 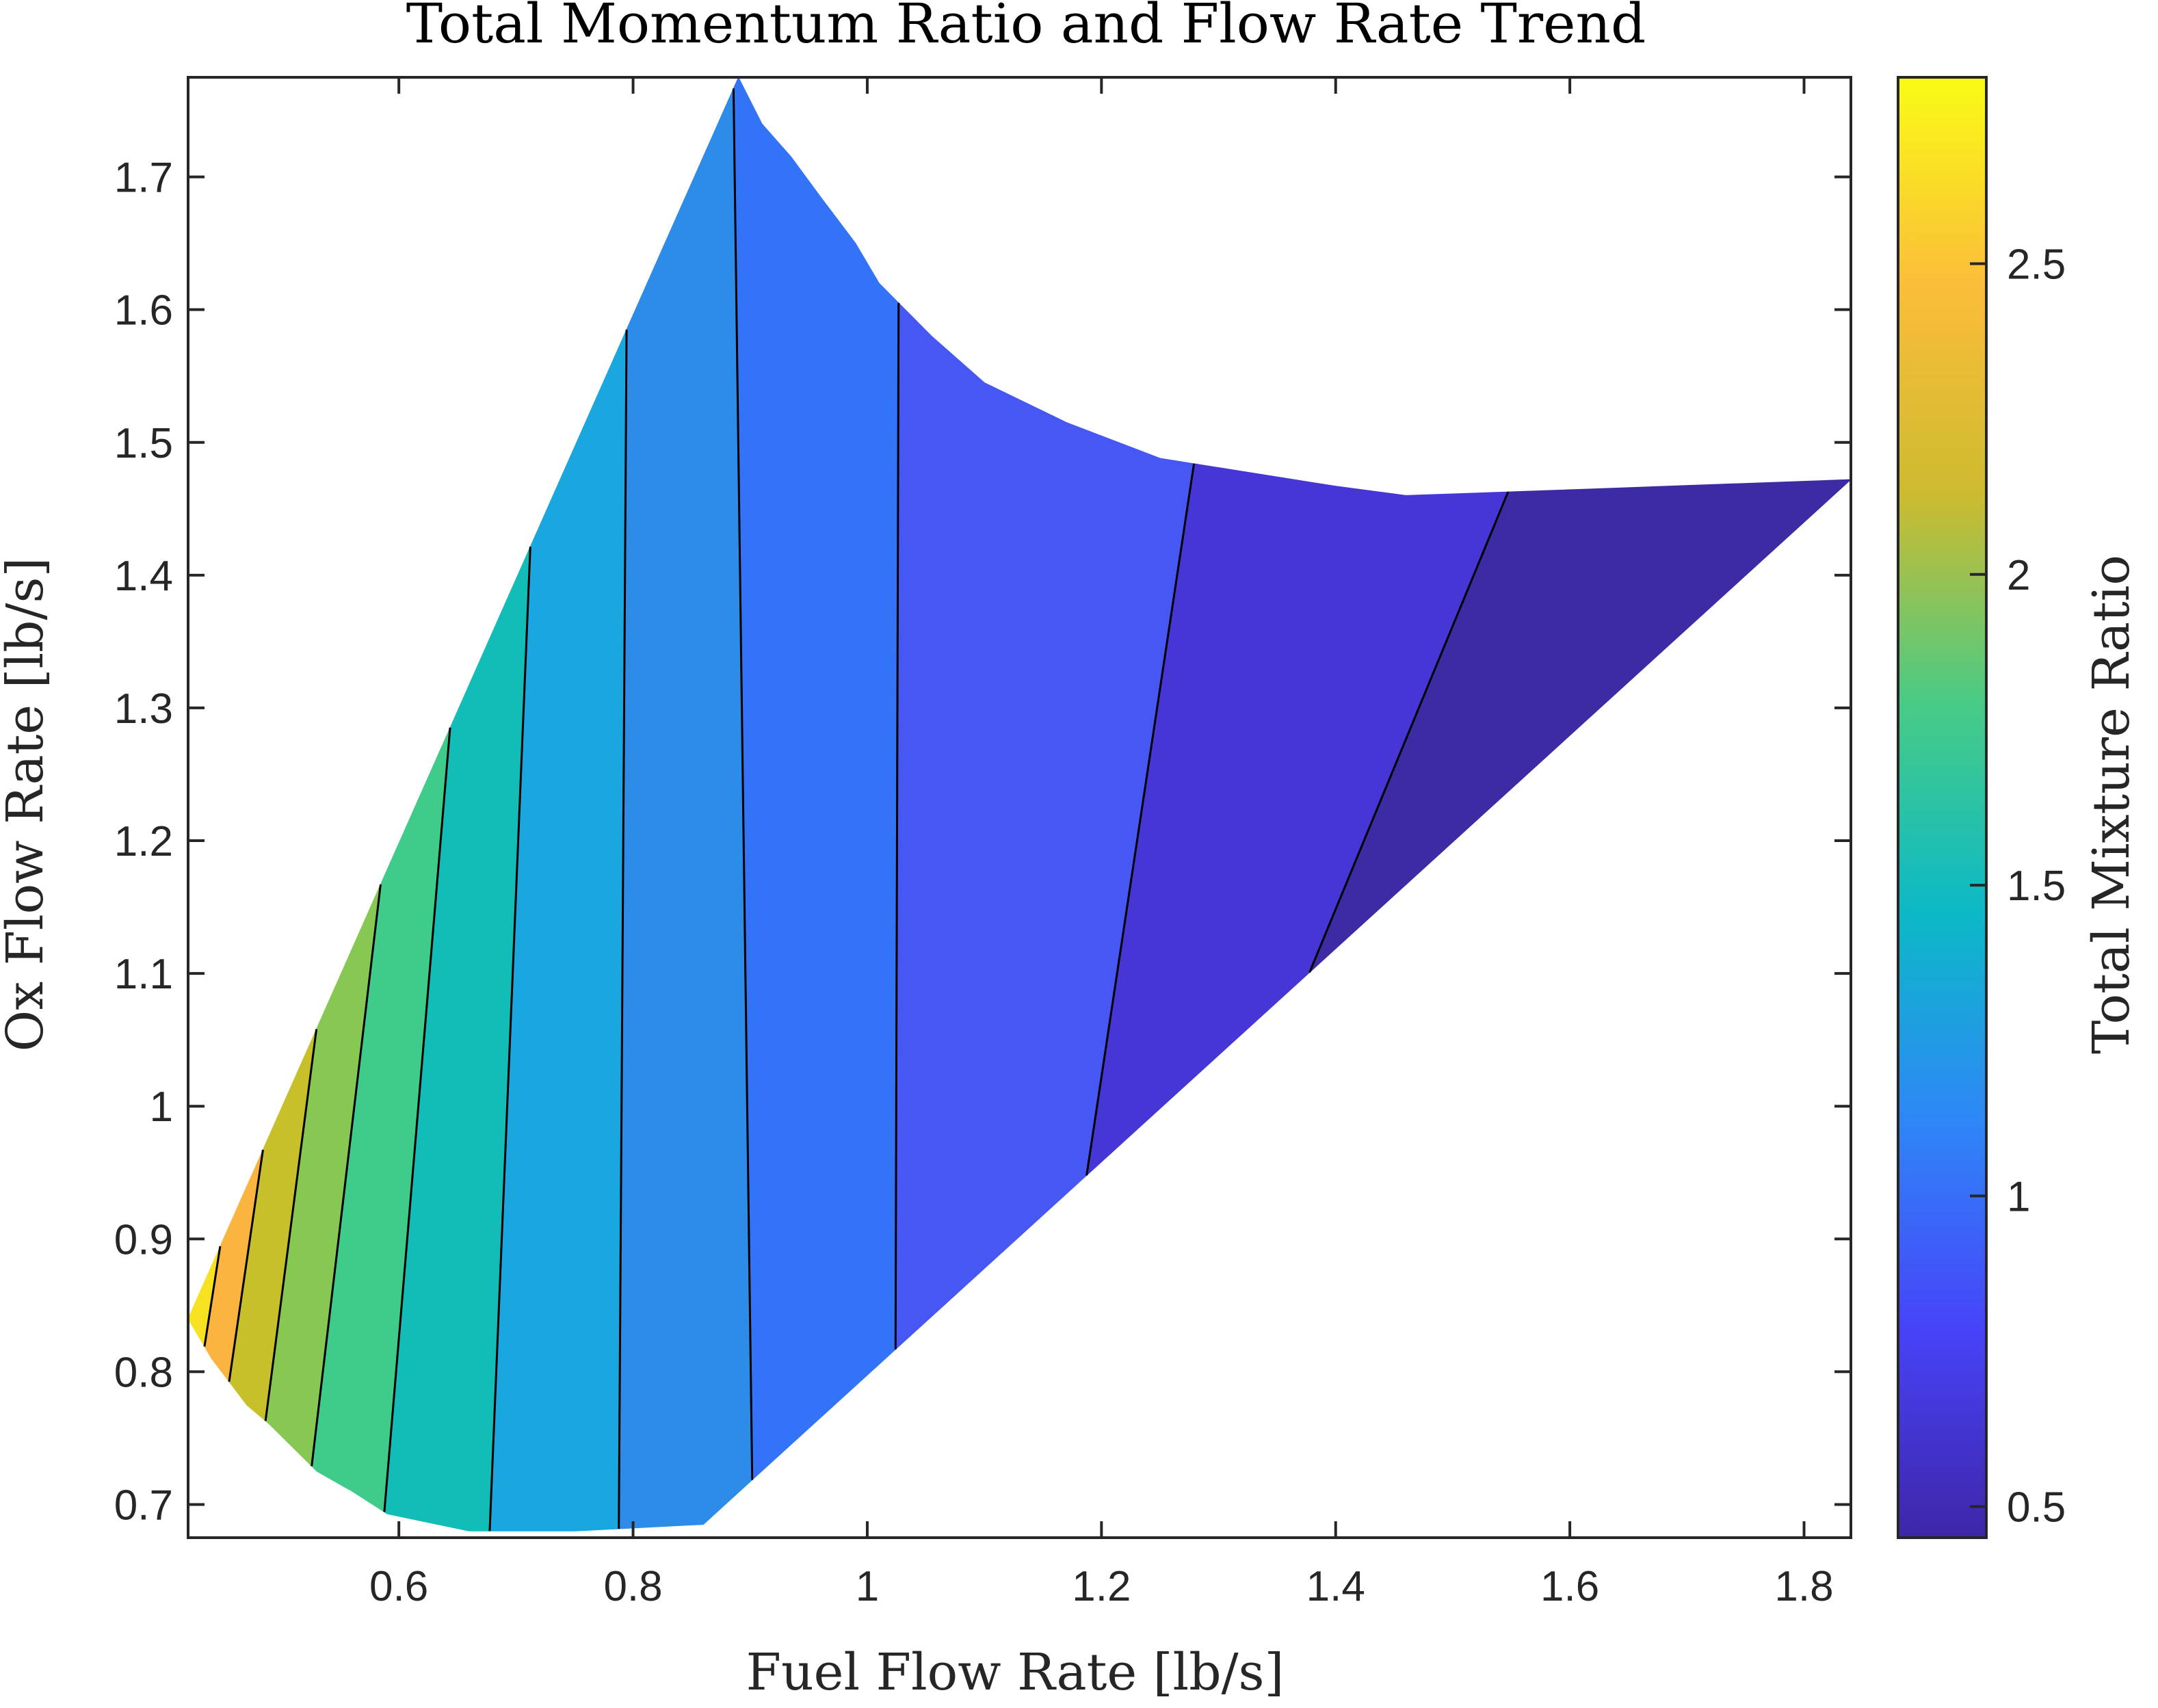 I want to click on x-tick-label: 1.2, so click(x=1102, y=1586).